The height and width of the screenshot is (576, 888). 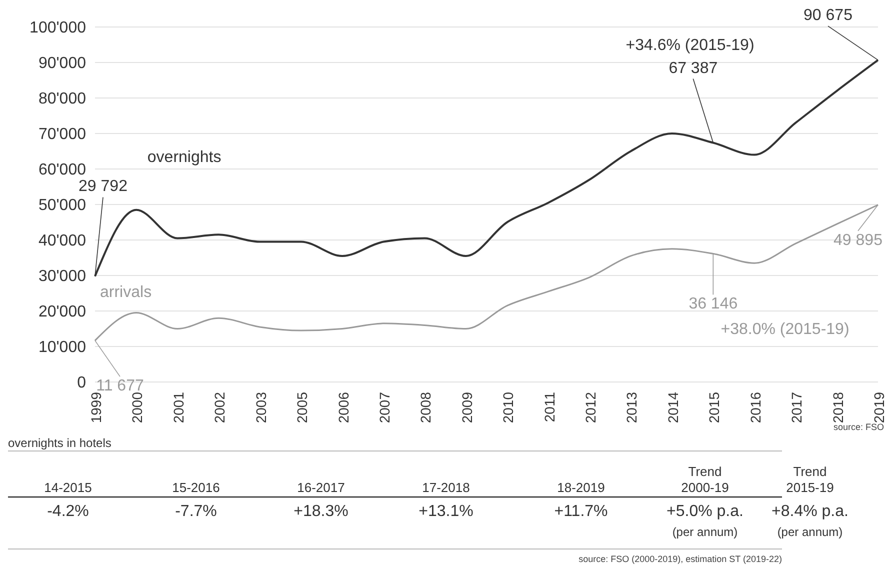 What do you see at coordinates (446, 487) in the screenshot?
I see `text: 17-2018` at bounding box center [446, 487].